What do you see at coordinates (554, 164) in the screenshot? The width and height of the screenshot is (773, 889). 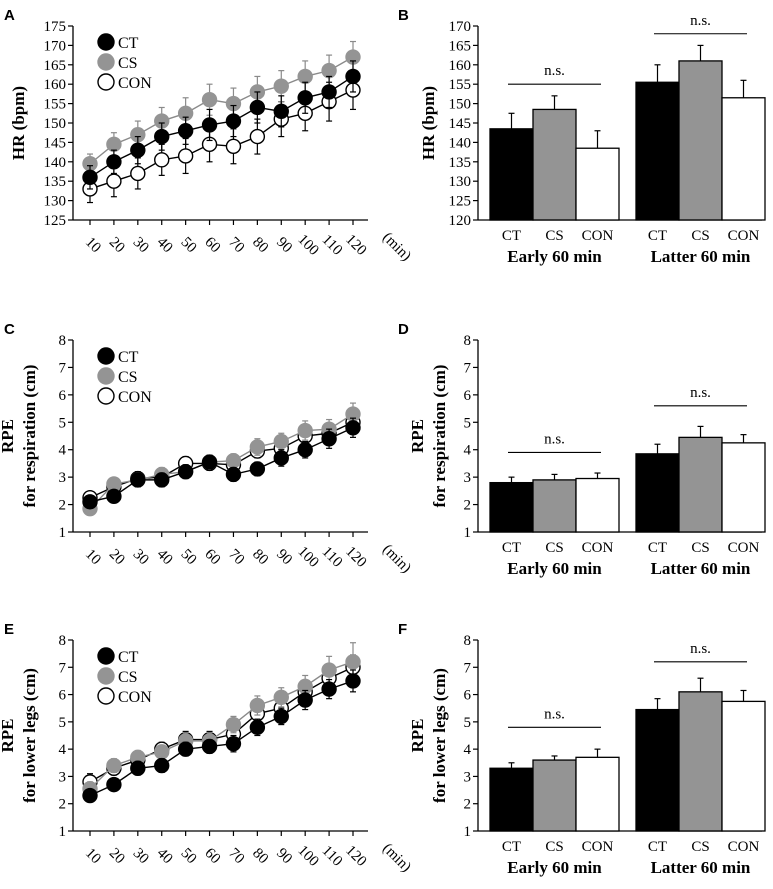 I see `bar-CS` at bounding box center [554, 164].